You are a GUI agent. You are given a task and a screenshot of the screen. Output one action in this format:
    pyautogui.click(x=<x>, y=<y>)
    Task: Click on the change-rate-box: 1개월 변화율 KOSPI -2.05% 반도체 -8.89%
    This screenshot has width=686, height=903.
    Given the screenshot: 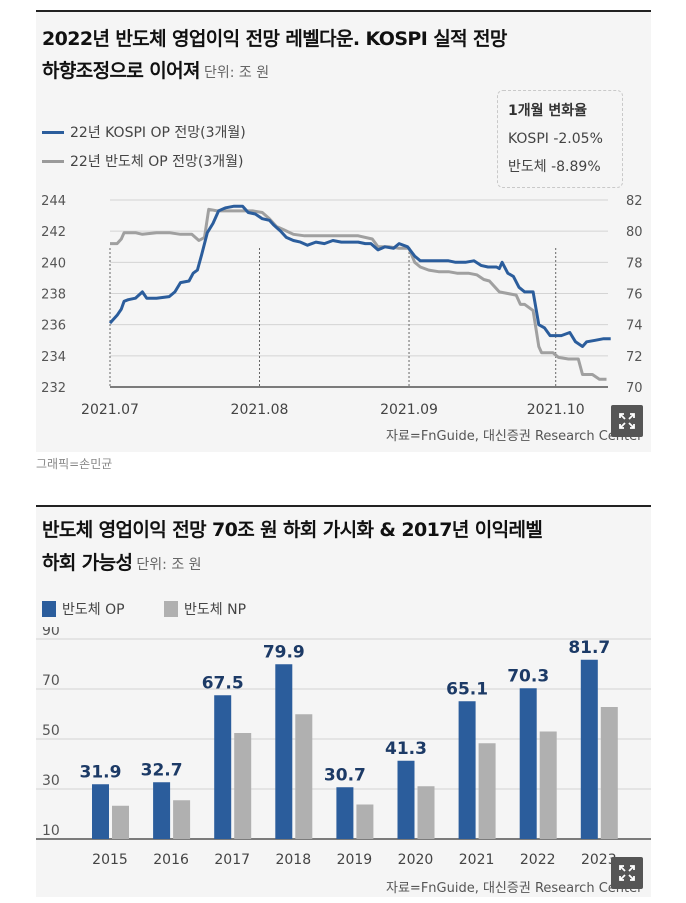 What is the action you would take?
    pyautogui.click(x=560, y=139)
    